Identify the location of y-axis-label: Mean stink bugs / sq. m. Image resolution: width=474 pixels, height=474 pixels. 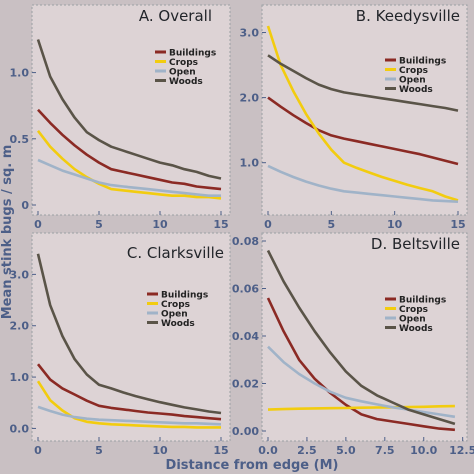
(7, 232).